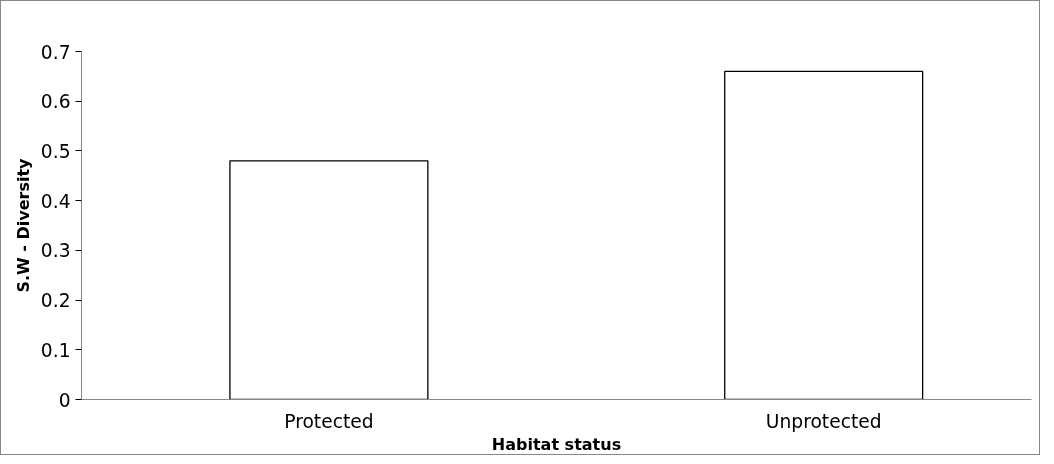 This screenshot has height=464, width=1054. I want to click on y-tick-label: 0.4, so click(55, 201).